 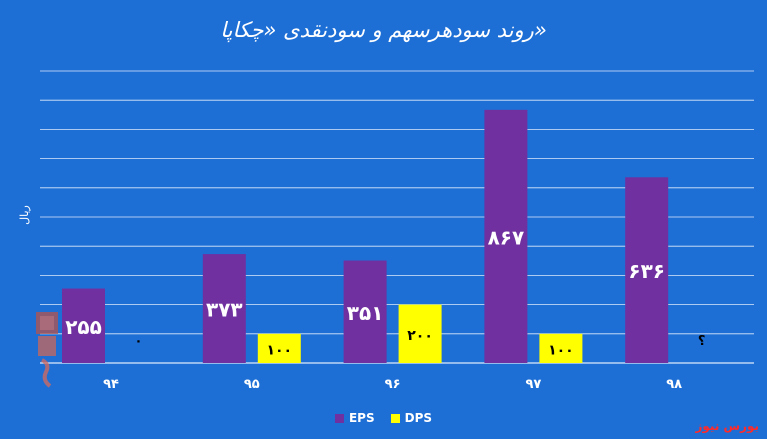 What do you see at coordinates (24, 215) in the screenshot?
I see `y-axis-label: ریال` at bounding box center [24, 215].